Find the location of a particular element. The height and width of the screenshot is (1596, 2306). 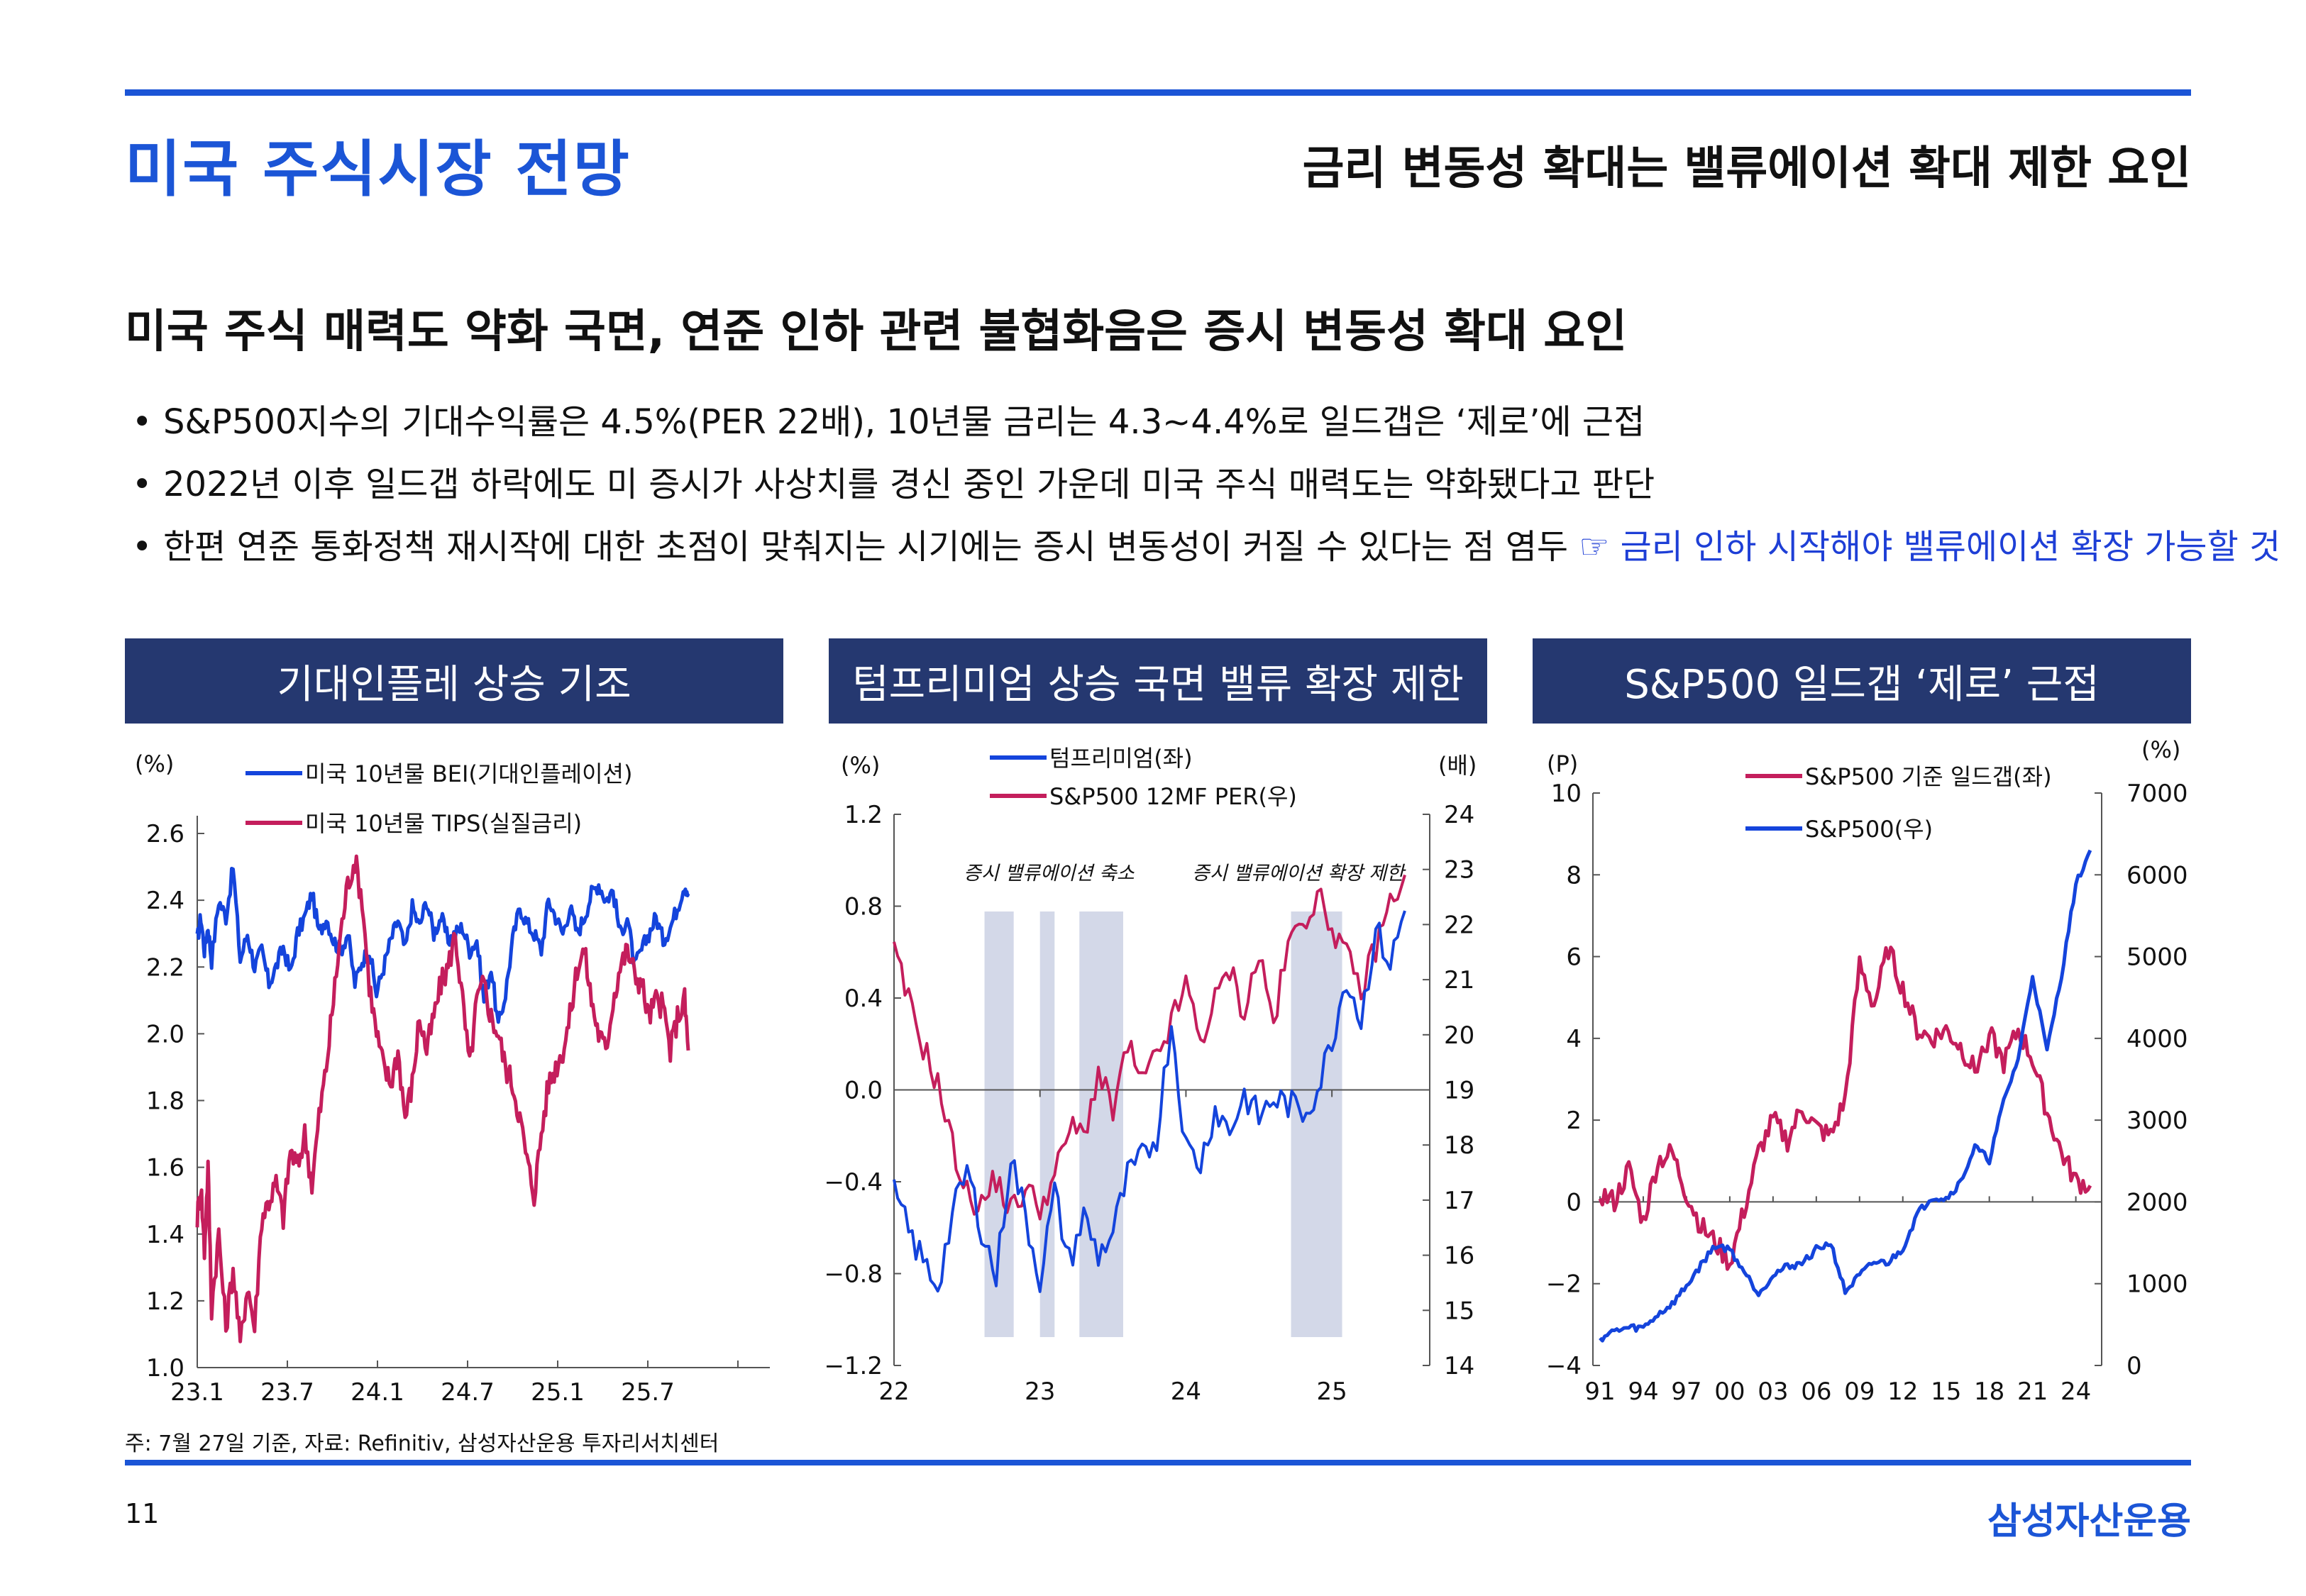

bottom-rule is located at coordinates (1158, 1462).